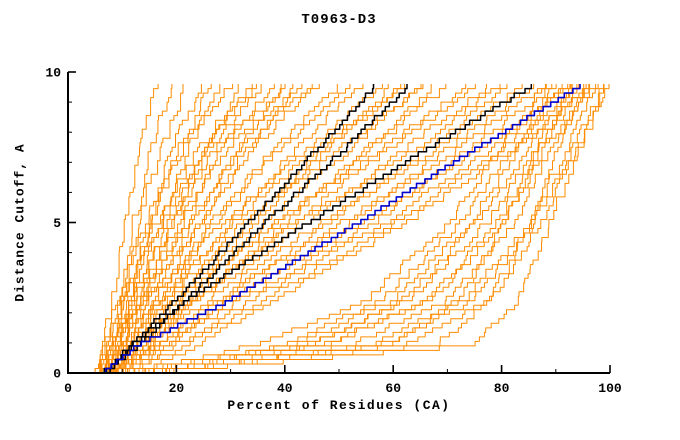  Describe the element at coordinates (57, 374) in the screenshot. I see `y-tick-label: 0` at that location.